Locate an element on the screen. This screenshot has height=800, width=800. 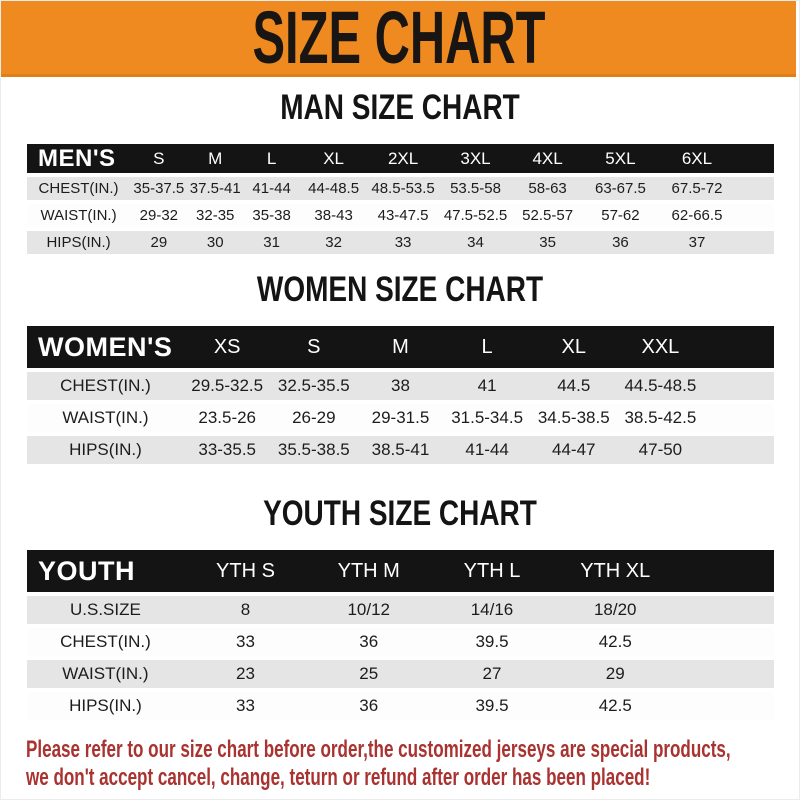
youth-corner-label: YOUTH is located at coordinates (105, 571).